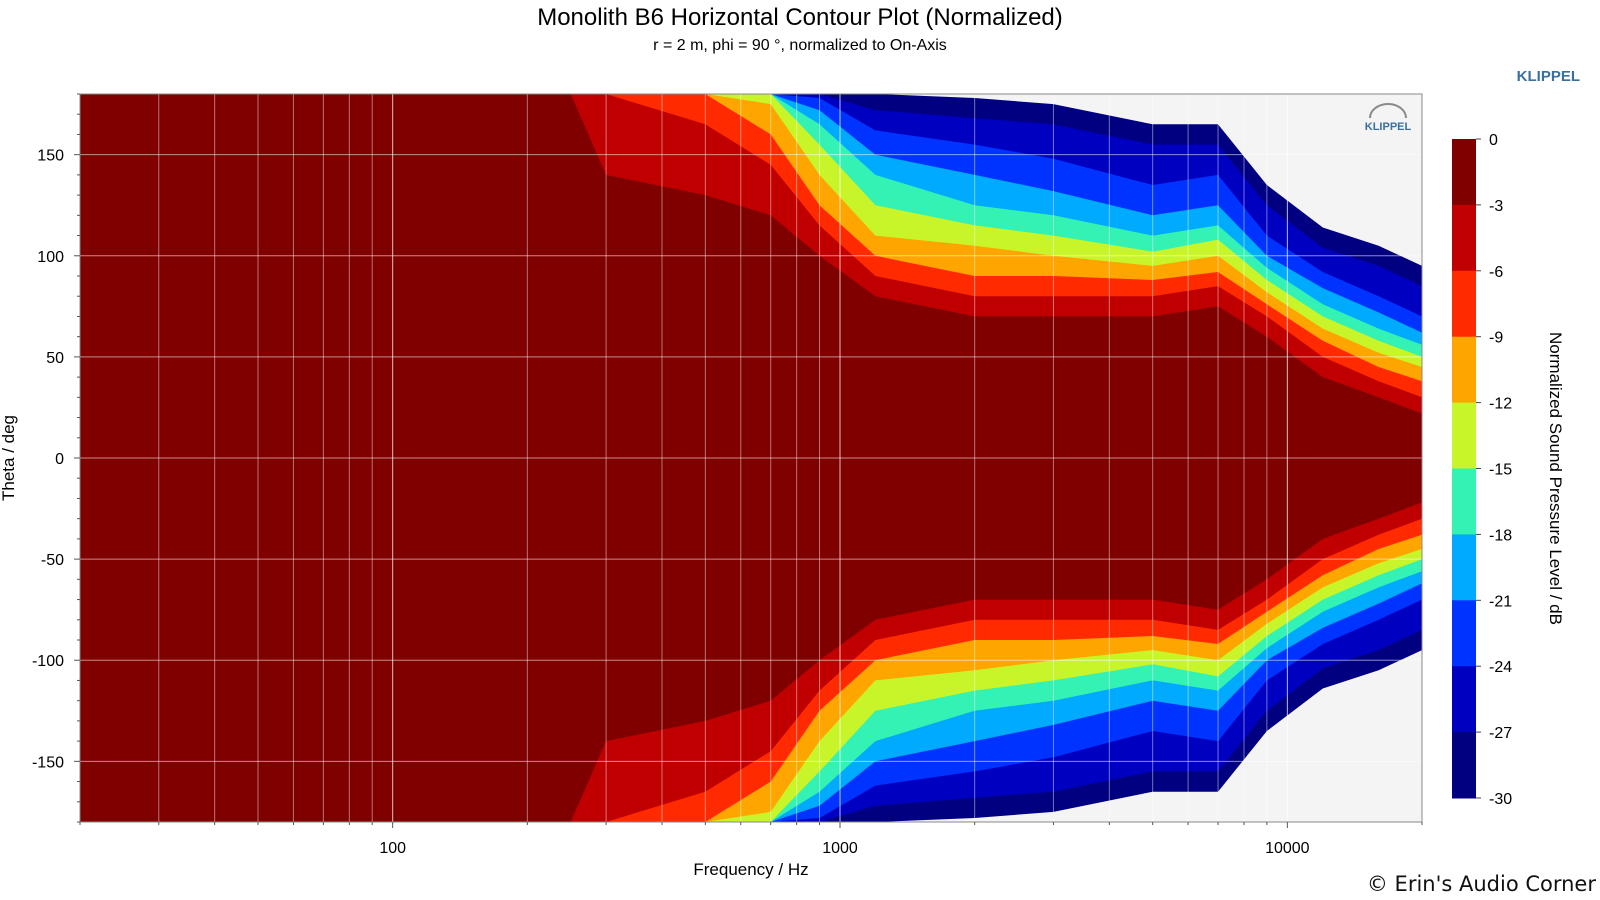 Image resolution: width=1600 pixels, height=900 pixels. What do you see at coordinates (52, 560) in the screenshot?
I see `y-tick-label: -50` at bounding box center [52, 560].